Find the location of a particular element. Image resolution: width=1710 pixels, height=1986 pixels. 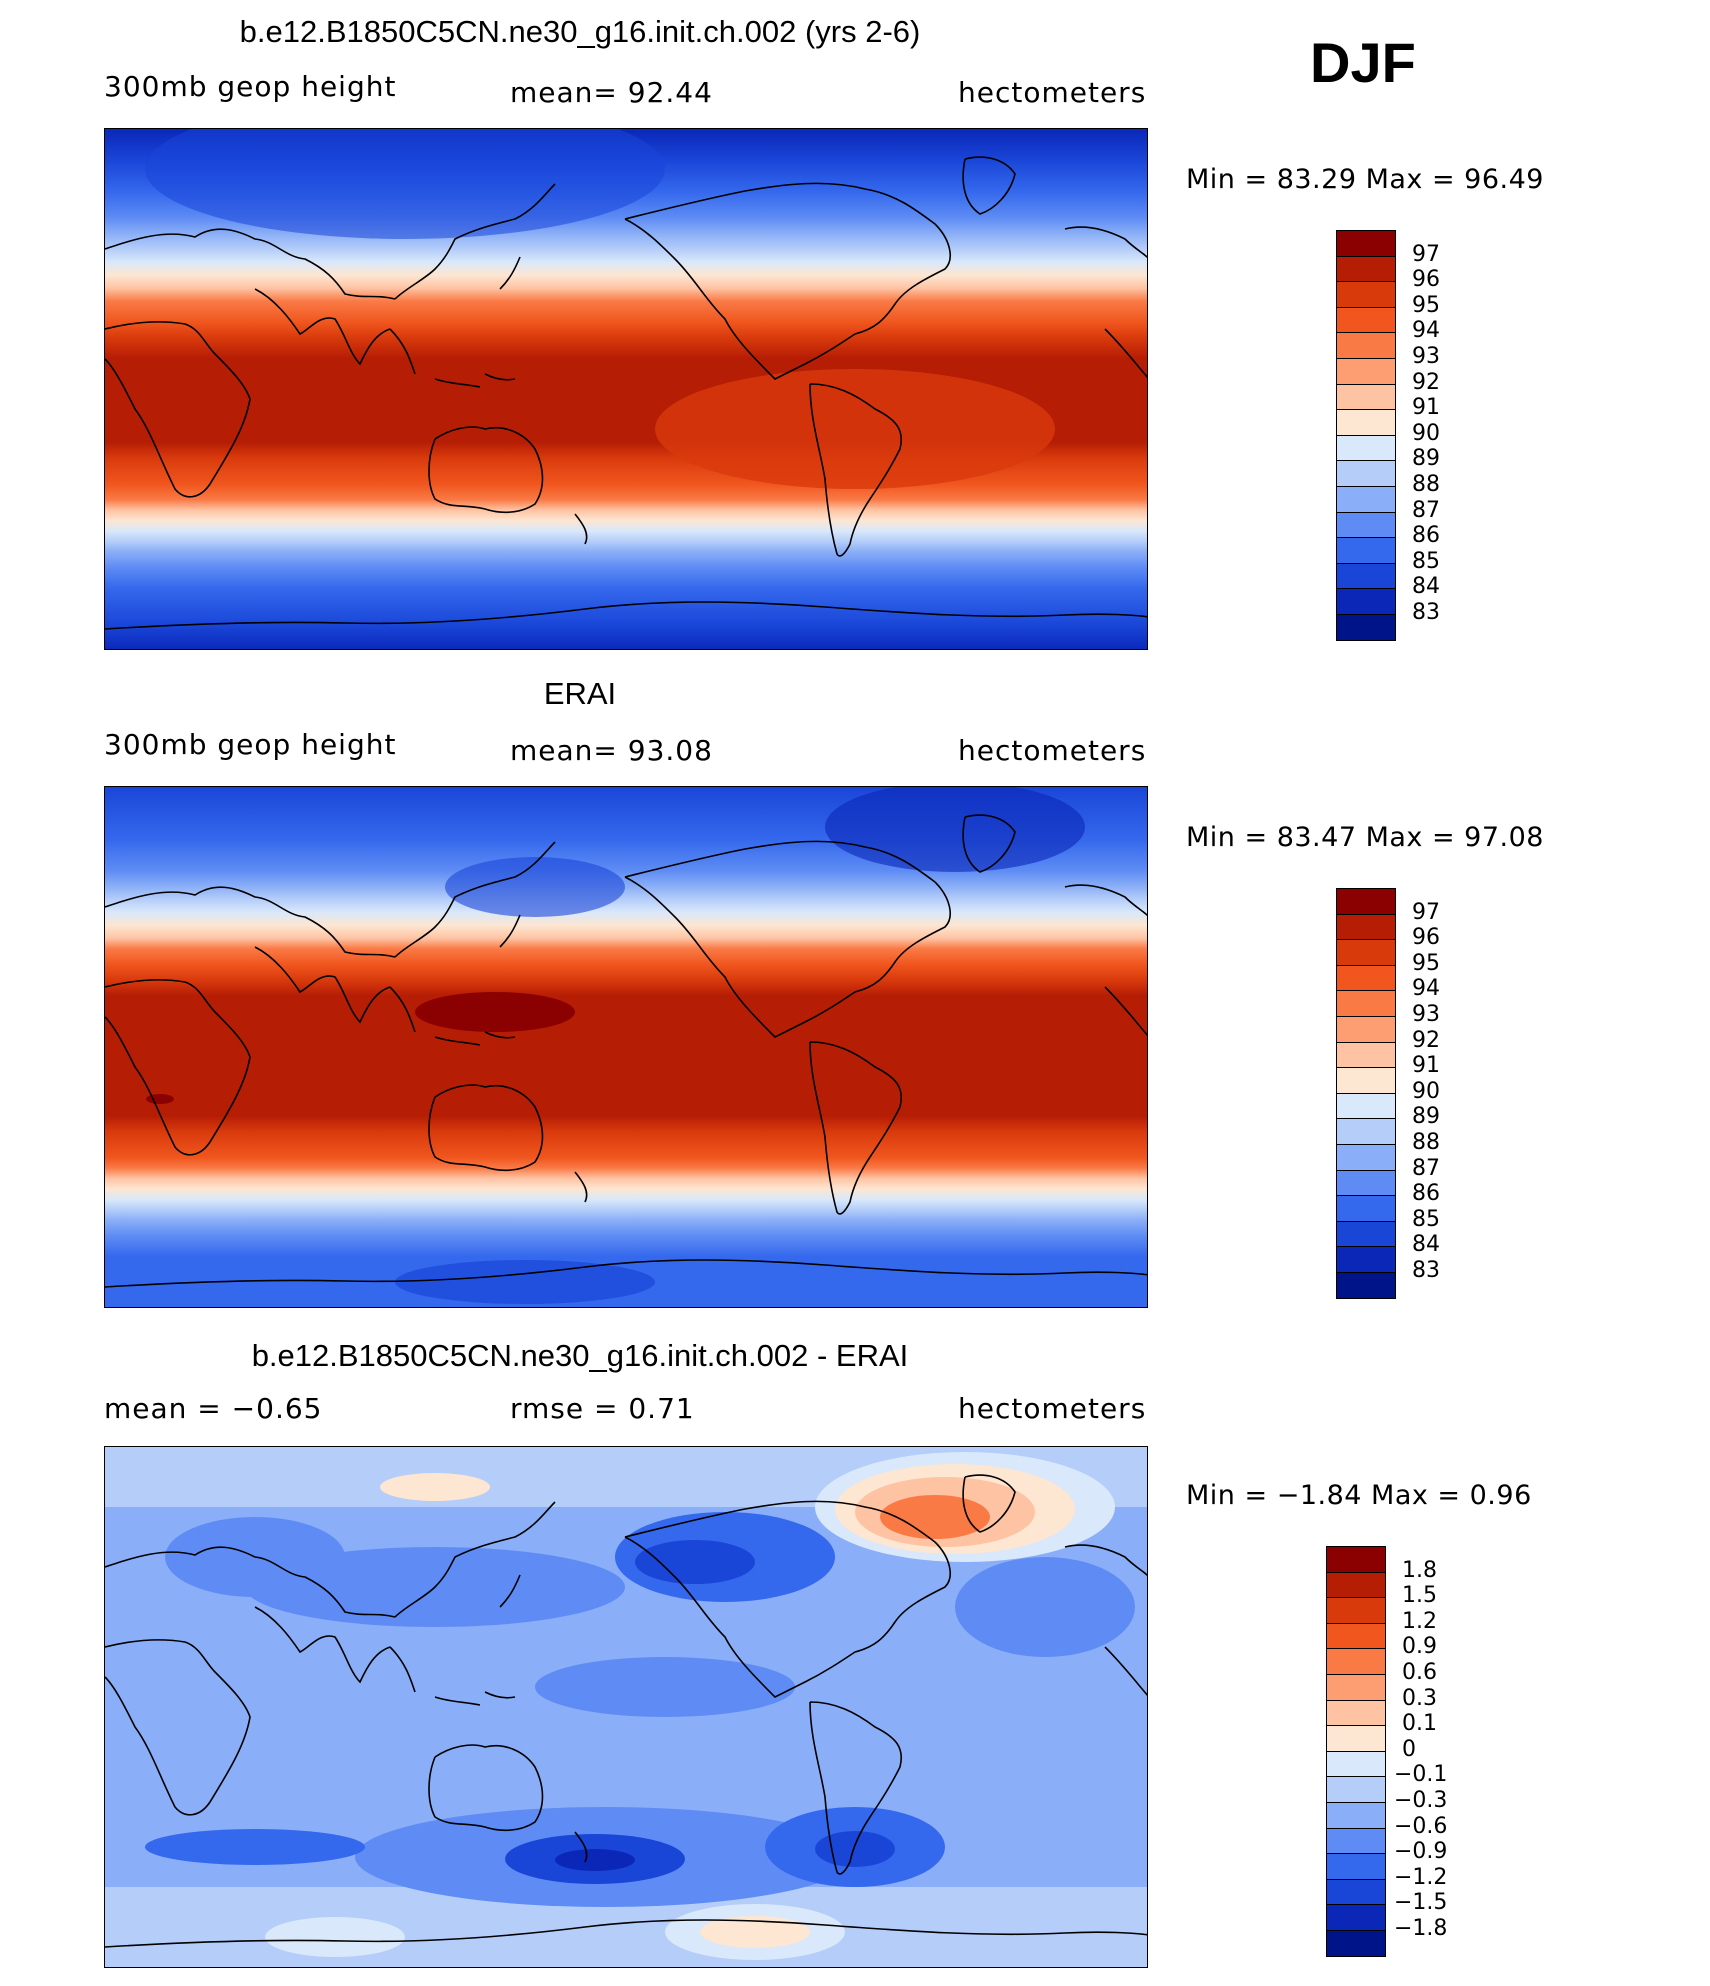

colorbar-tick-label: 0.9 is located at coordinates (1419, 1647).